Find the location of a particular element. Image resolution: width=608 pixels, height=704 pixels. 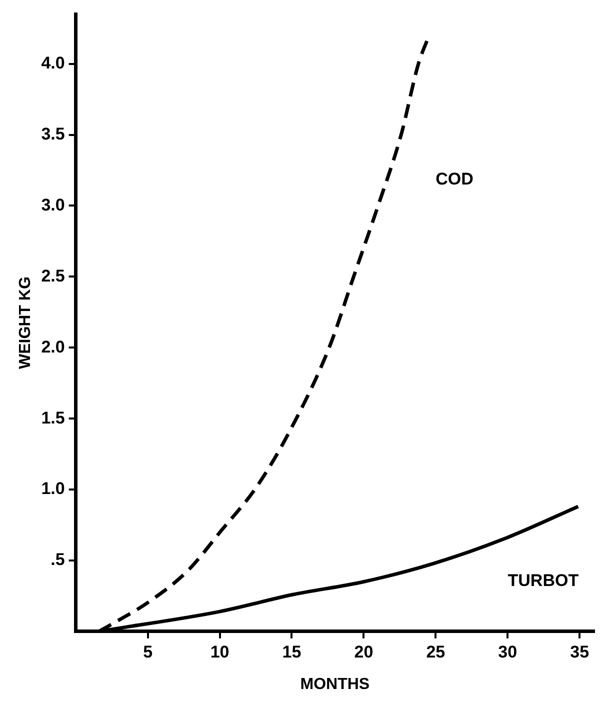

y-tick-label: .5 is located at coordinates (57, 560).